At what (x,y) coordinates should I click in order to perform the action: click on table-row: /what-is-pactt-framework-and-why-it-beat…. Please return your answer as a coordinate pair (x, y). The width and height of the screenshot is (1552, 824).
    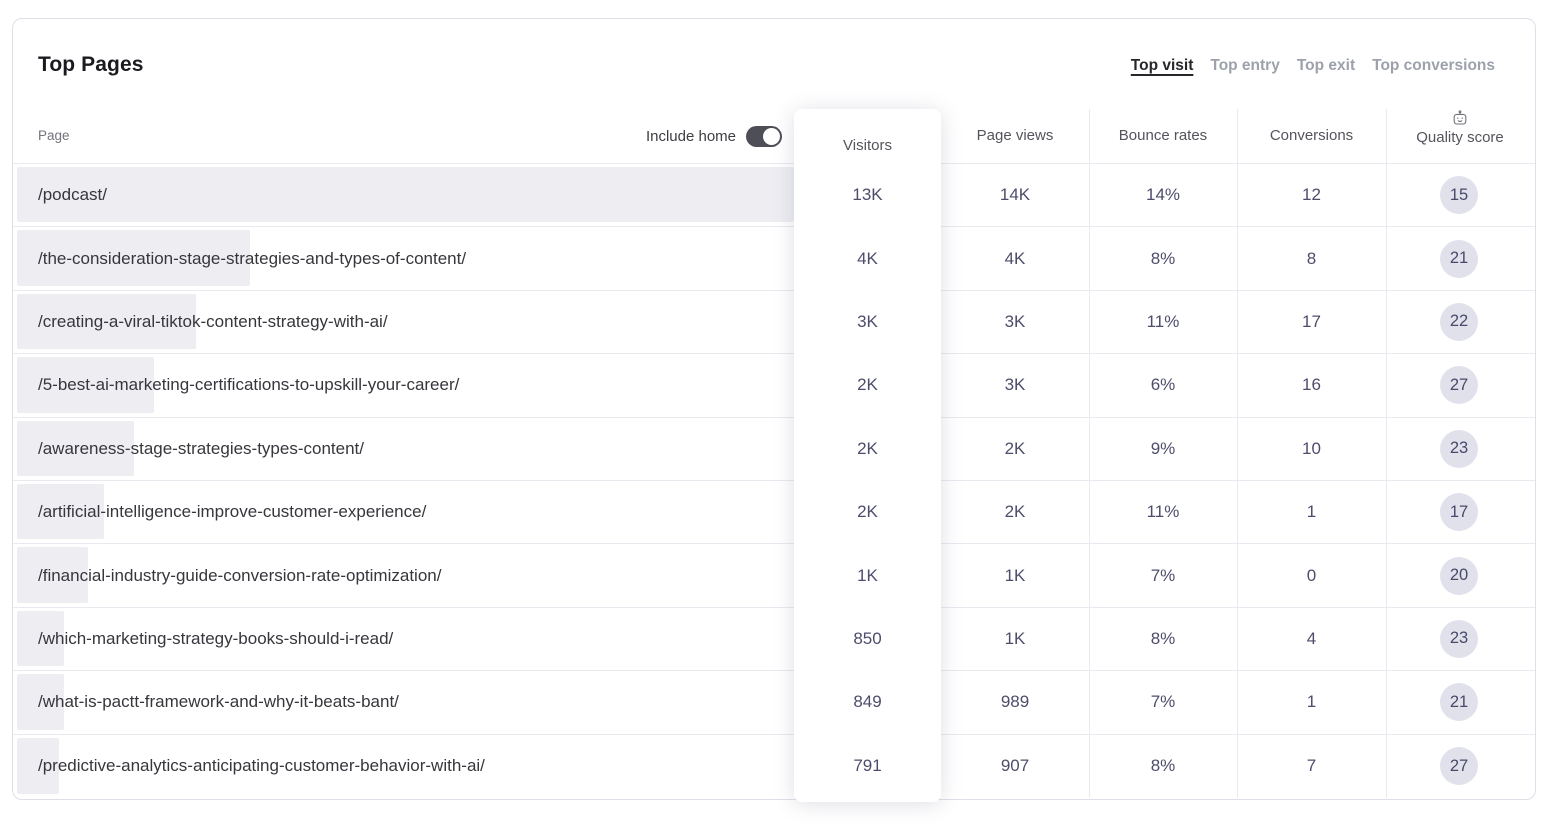
    Looking at the image, I should click on (774, 703).